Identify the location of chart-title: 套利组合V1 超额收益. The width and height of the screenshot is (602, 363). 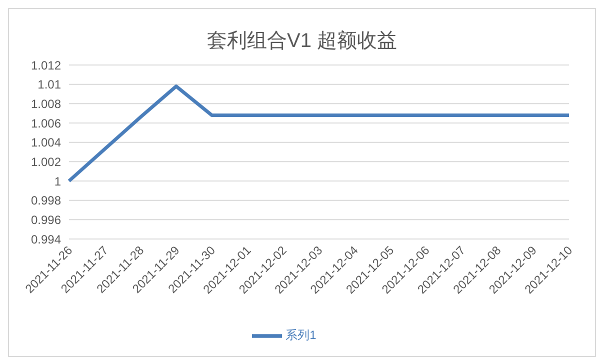
(302, 41).